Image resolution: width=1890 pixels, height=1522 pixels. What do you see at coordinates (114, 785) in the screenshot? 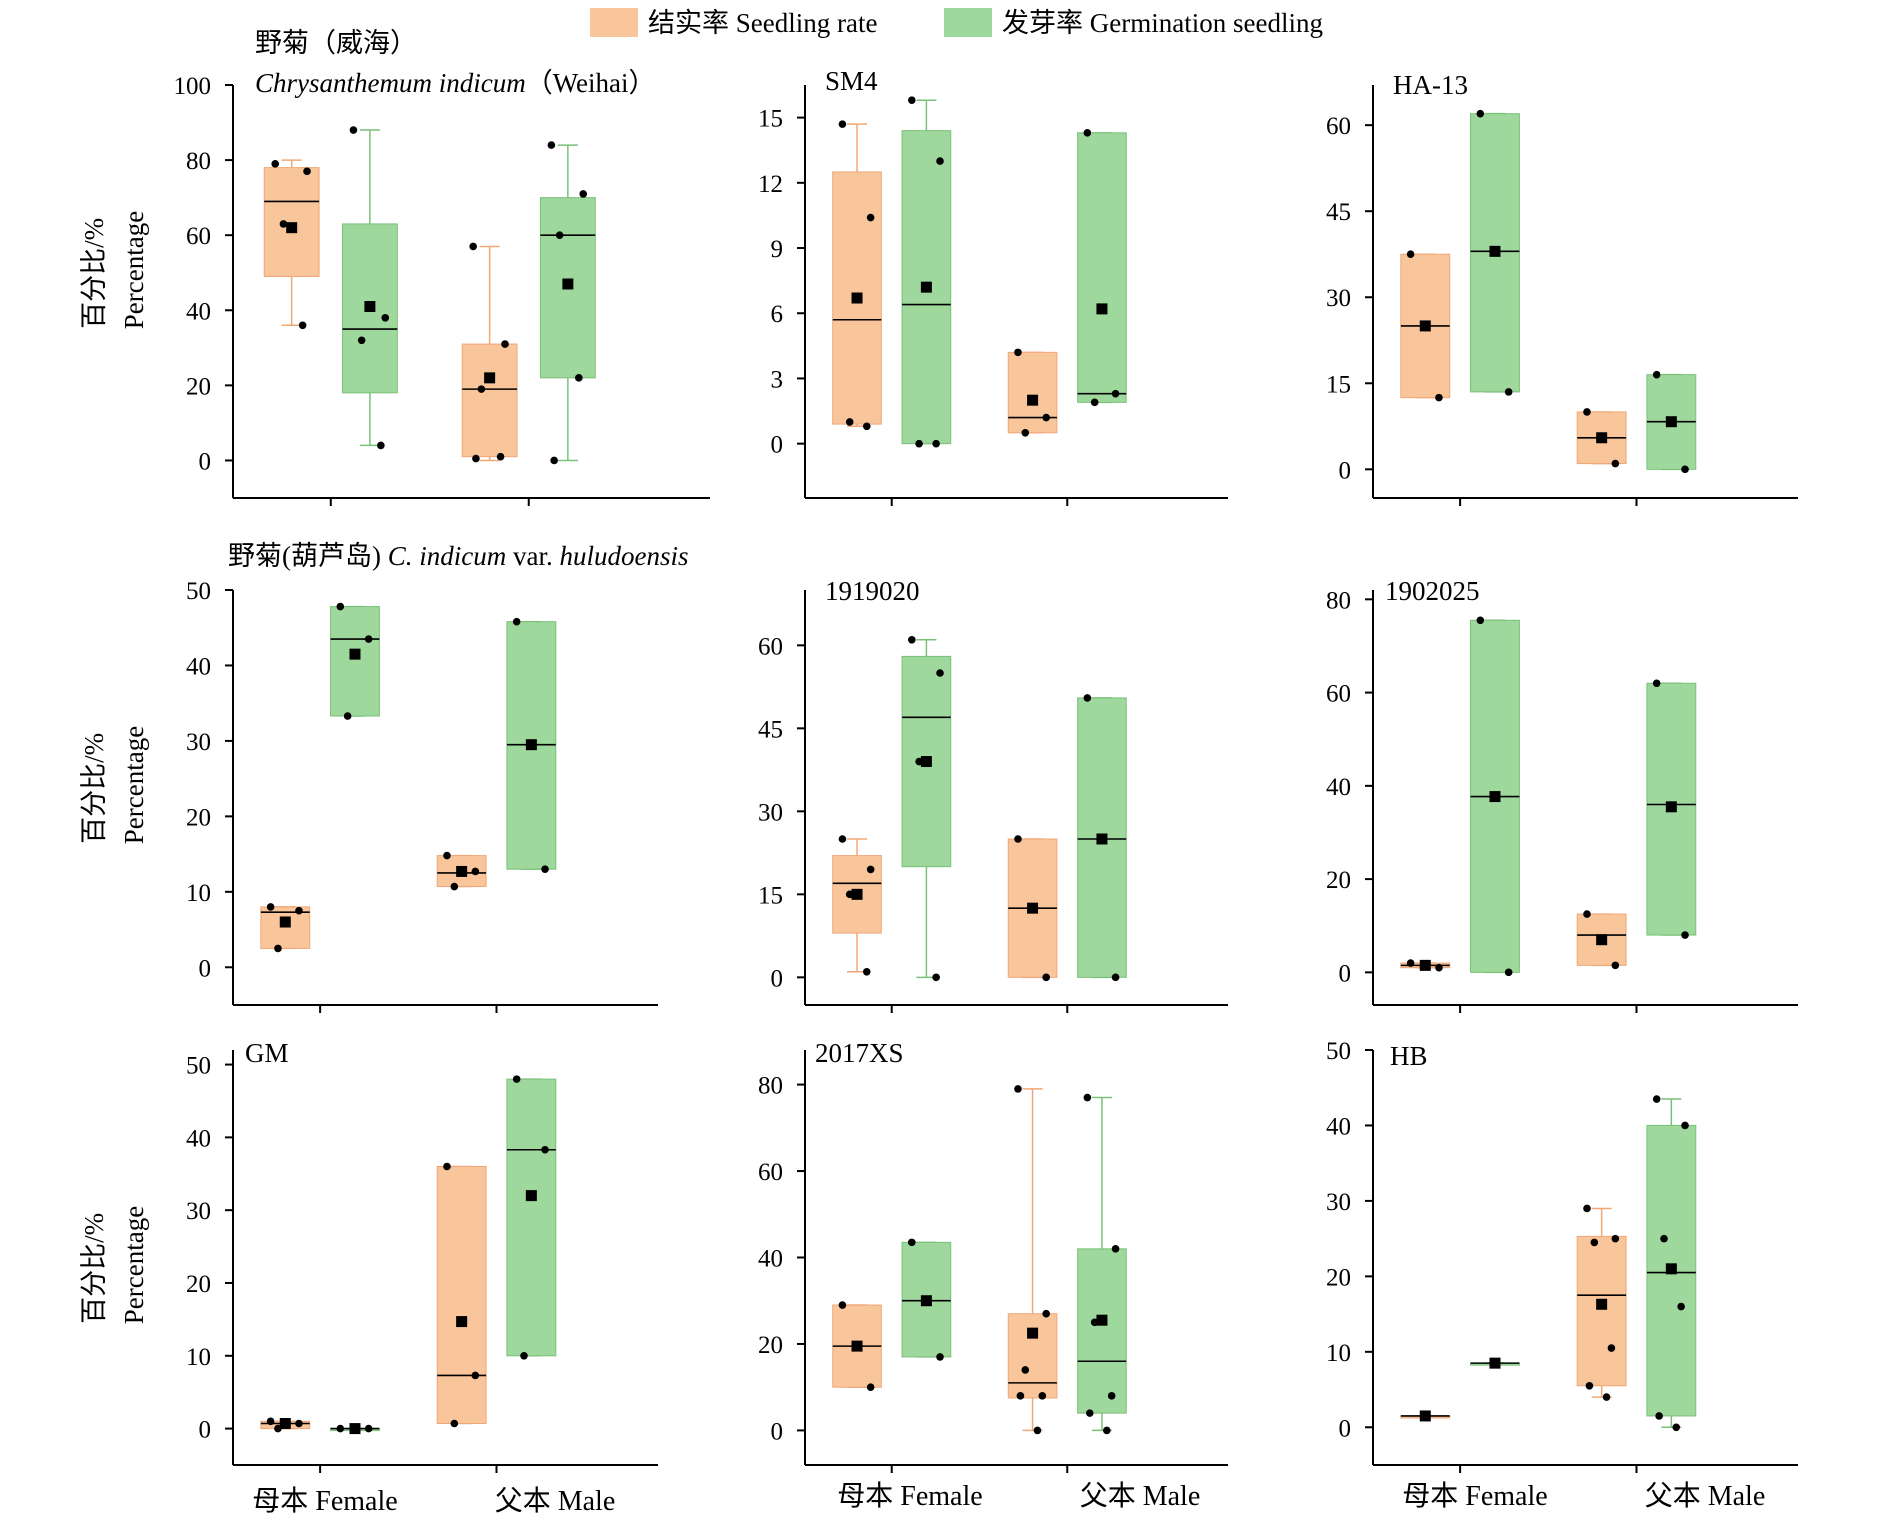
I see `y-axis-title-row-2: 百分比/% Percentage` at bounding box center [114, 785].